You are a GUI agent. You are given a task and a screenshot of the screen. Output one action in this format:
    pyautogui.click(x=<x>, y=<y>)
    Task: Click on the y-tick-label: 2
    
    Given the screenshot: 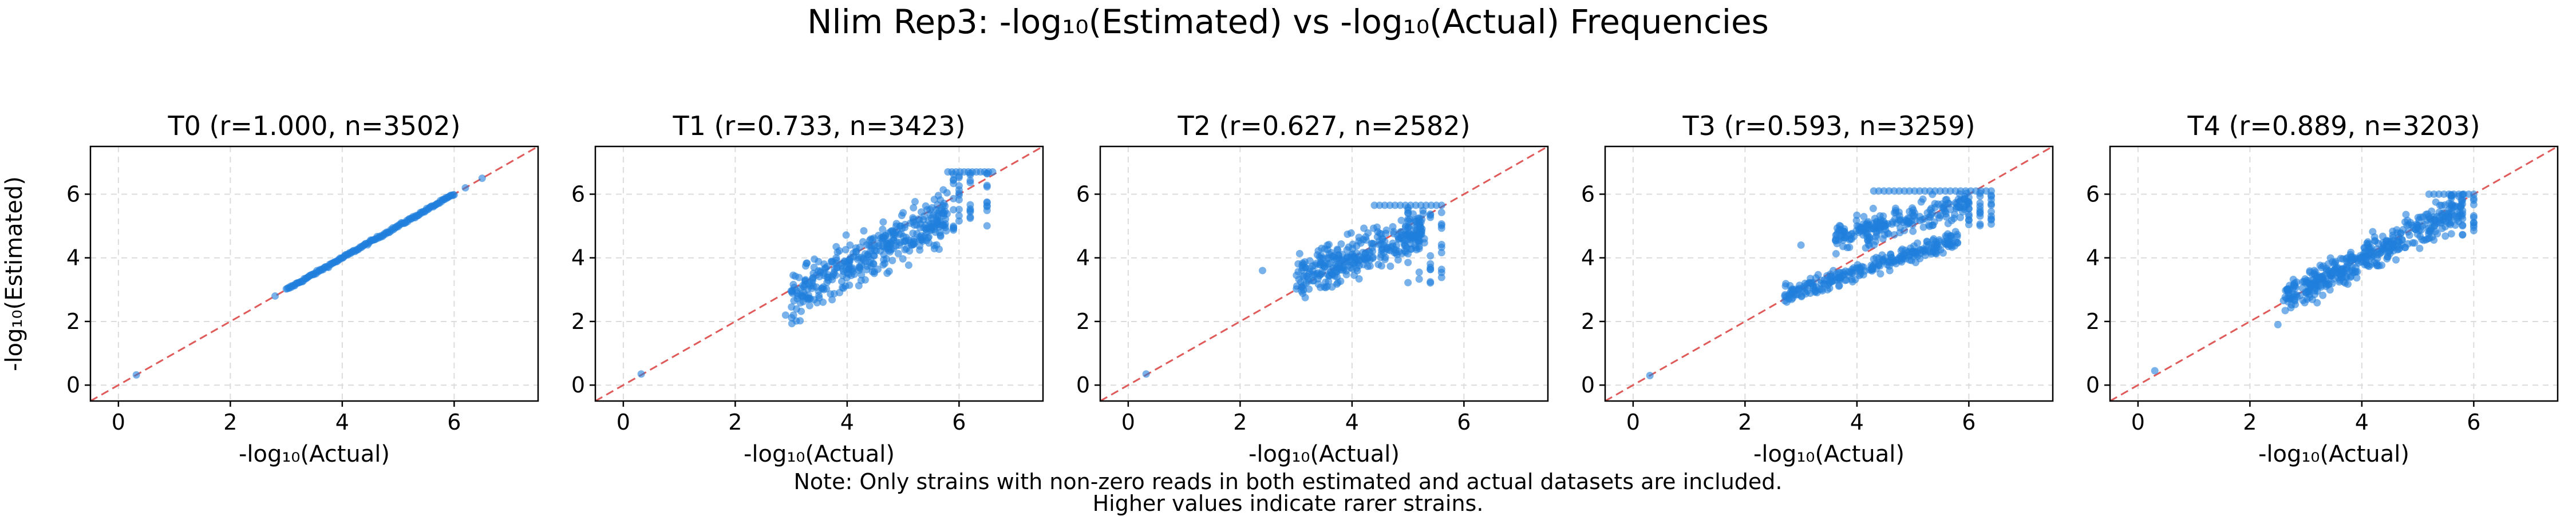 What is the action you would take?
    pyautogui.click(x=578, y=321)
    